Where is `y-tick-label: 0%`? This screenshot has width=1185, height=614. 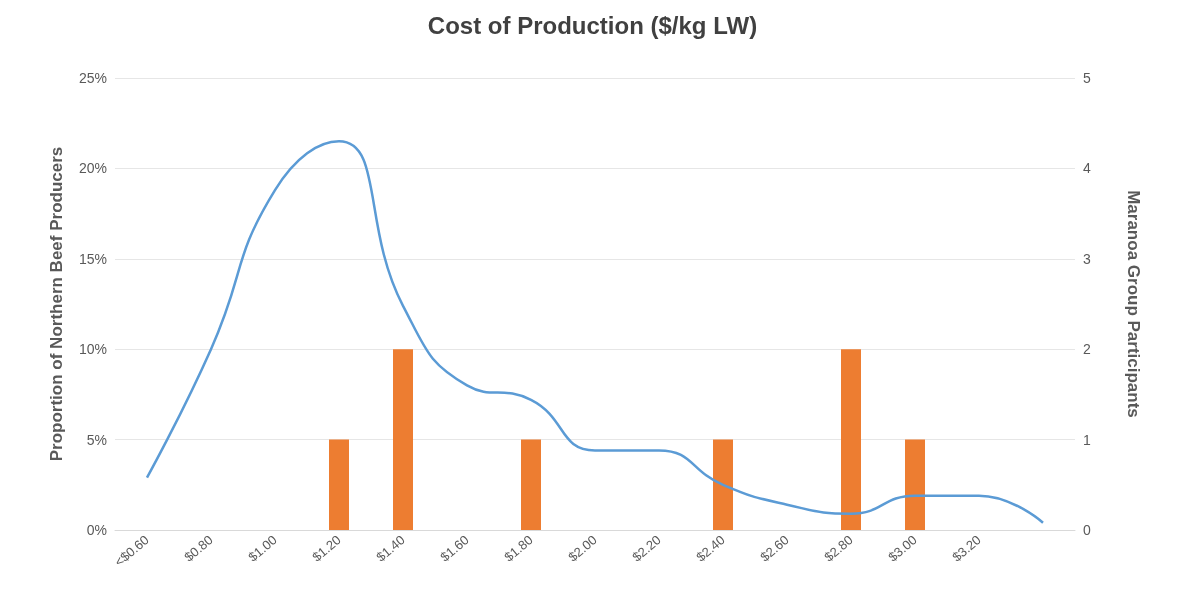
y-tick-label: 0% is located at coordinates (96, 530).